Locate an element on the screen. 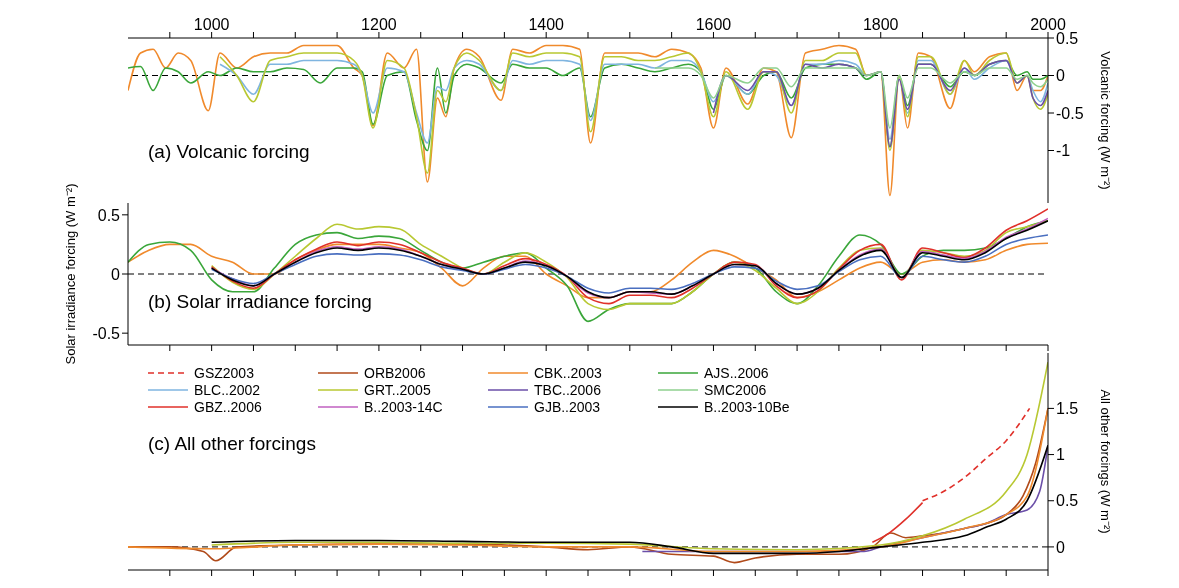 This screenshot has width=1179, height=588. x-tick-label: 1600 is located at coordinates (713, 24).